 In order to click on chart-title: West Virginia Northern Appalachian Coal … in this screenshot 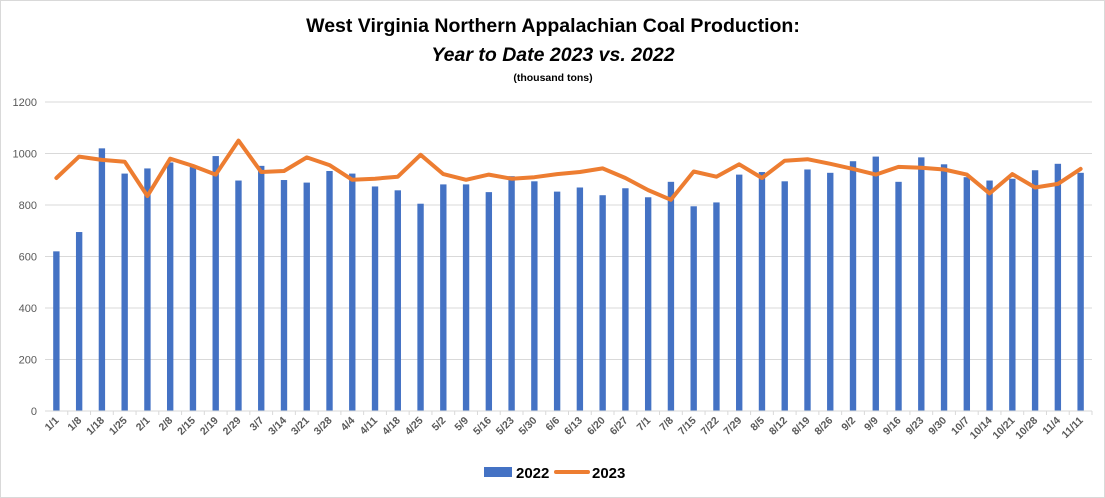, I will do `click(553, 26)`.